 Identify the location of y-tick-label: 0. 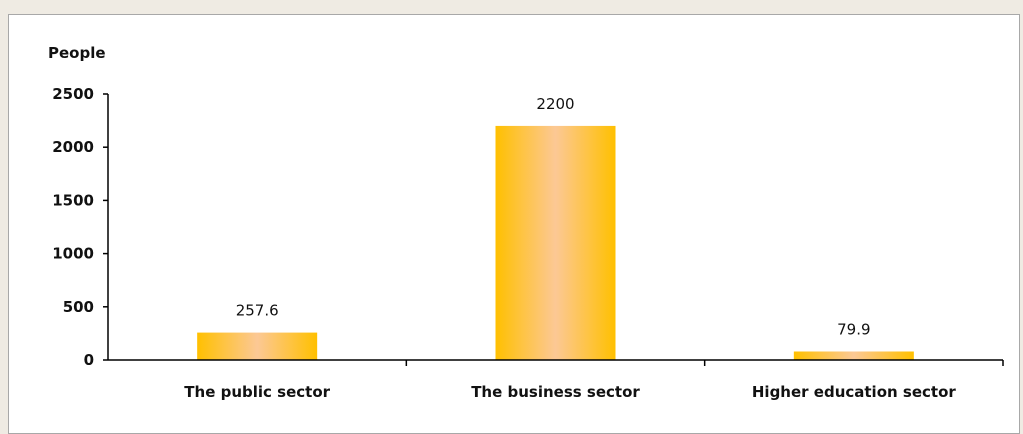
(89, 360).